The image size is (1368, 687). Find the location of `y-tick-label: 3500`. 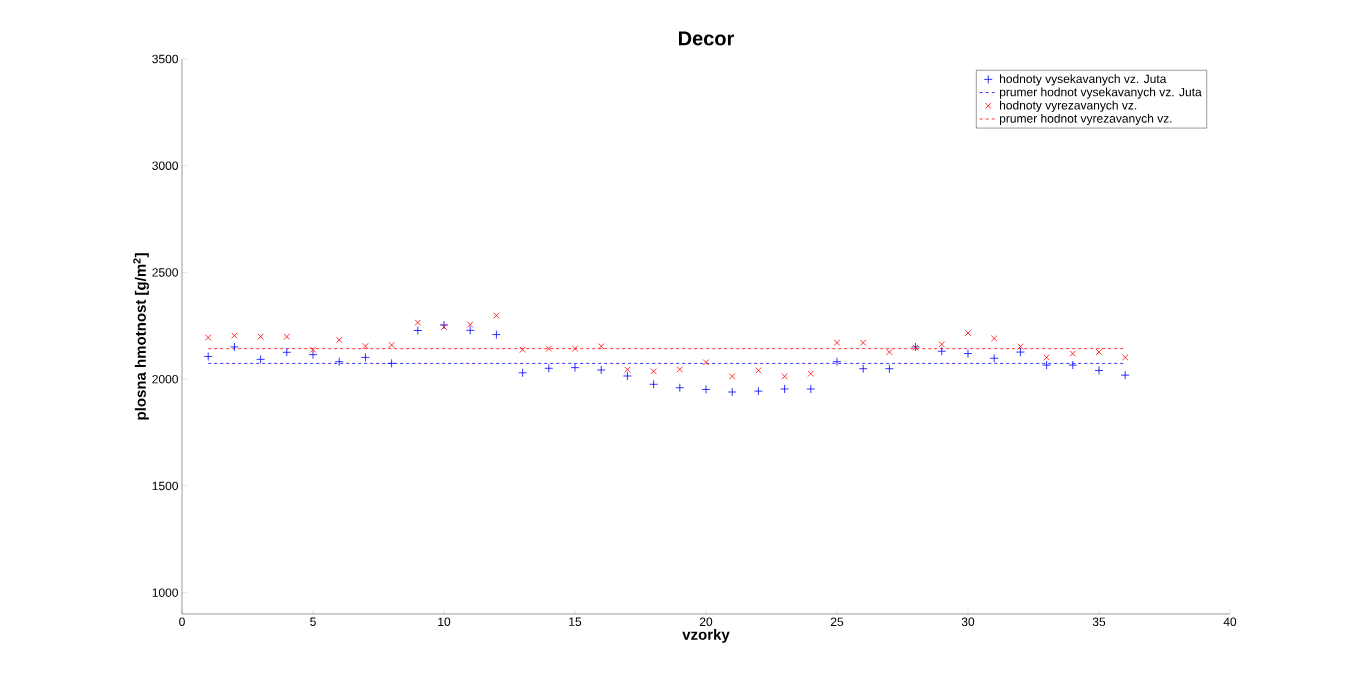

y-tick-label: 3500 is located at coordinates (165, 59).